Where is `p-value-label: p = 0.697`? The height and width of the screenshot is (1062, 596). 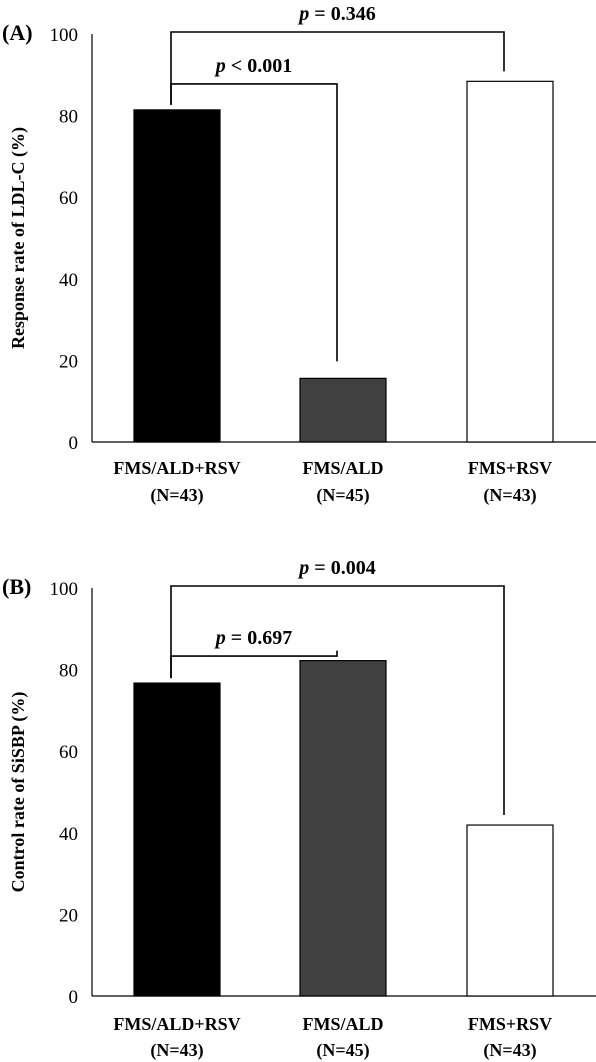
p-value-label: p = 0.697 is located at coordinates (253, 638).